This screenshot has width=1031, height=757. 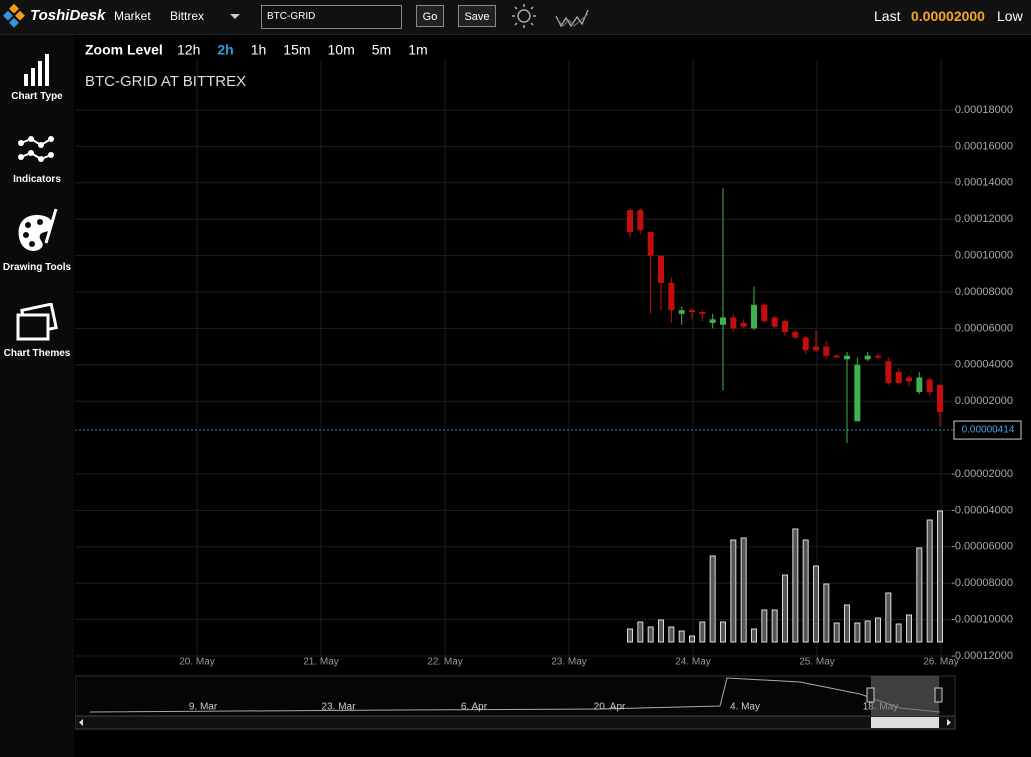 I want to click on x-tick-label: 26. May, so click(x=941, y=662).